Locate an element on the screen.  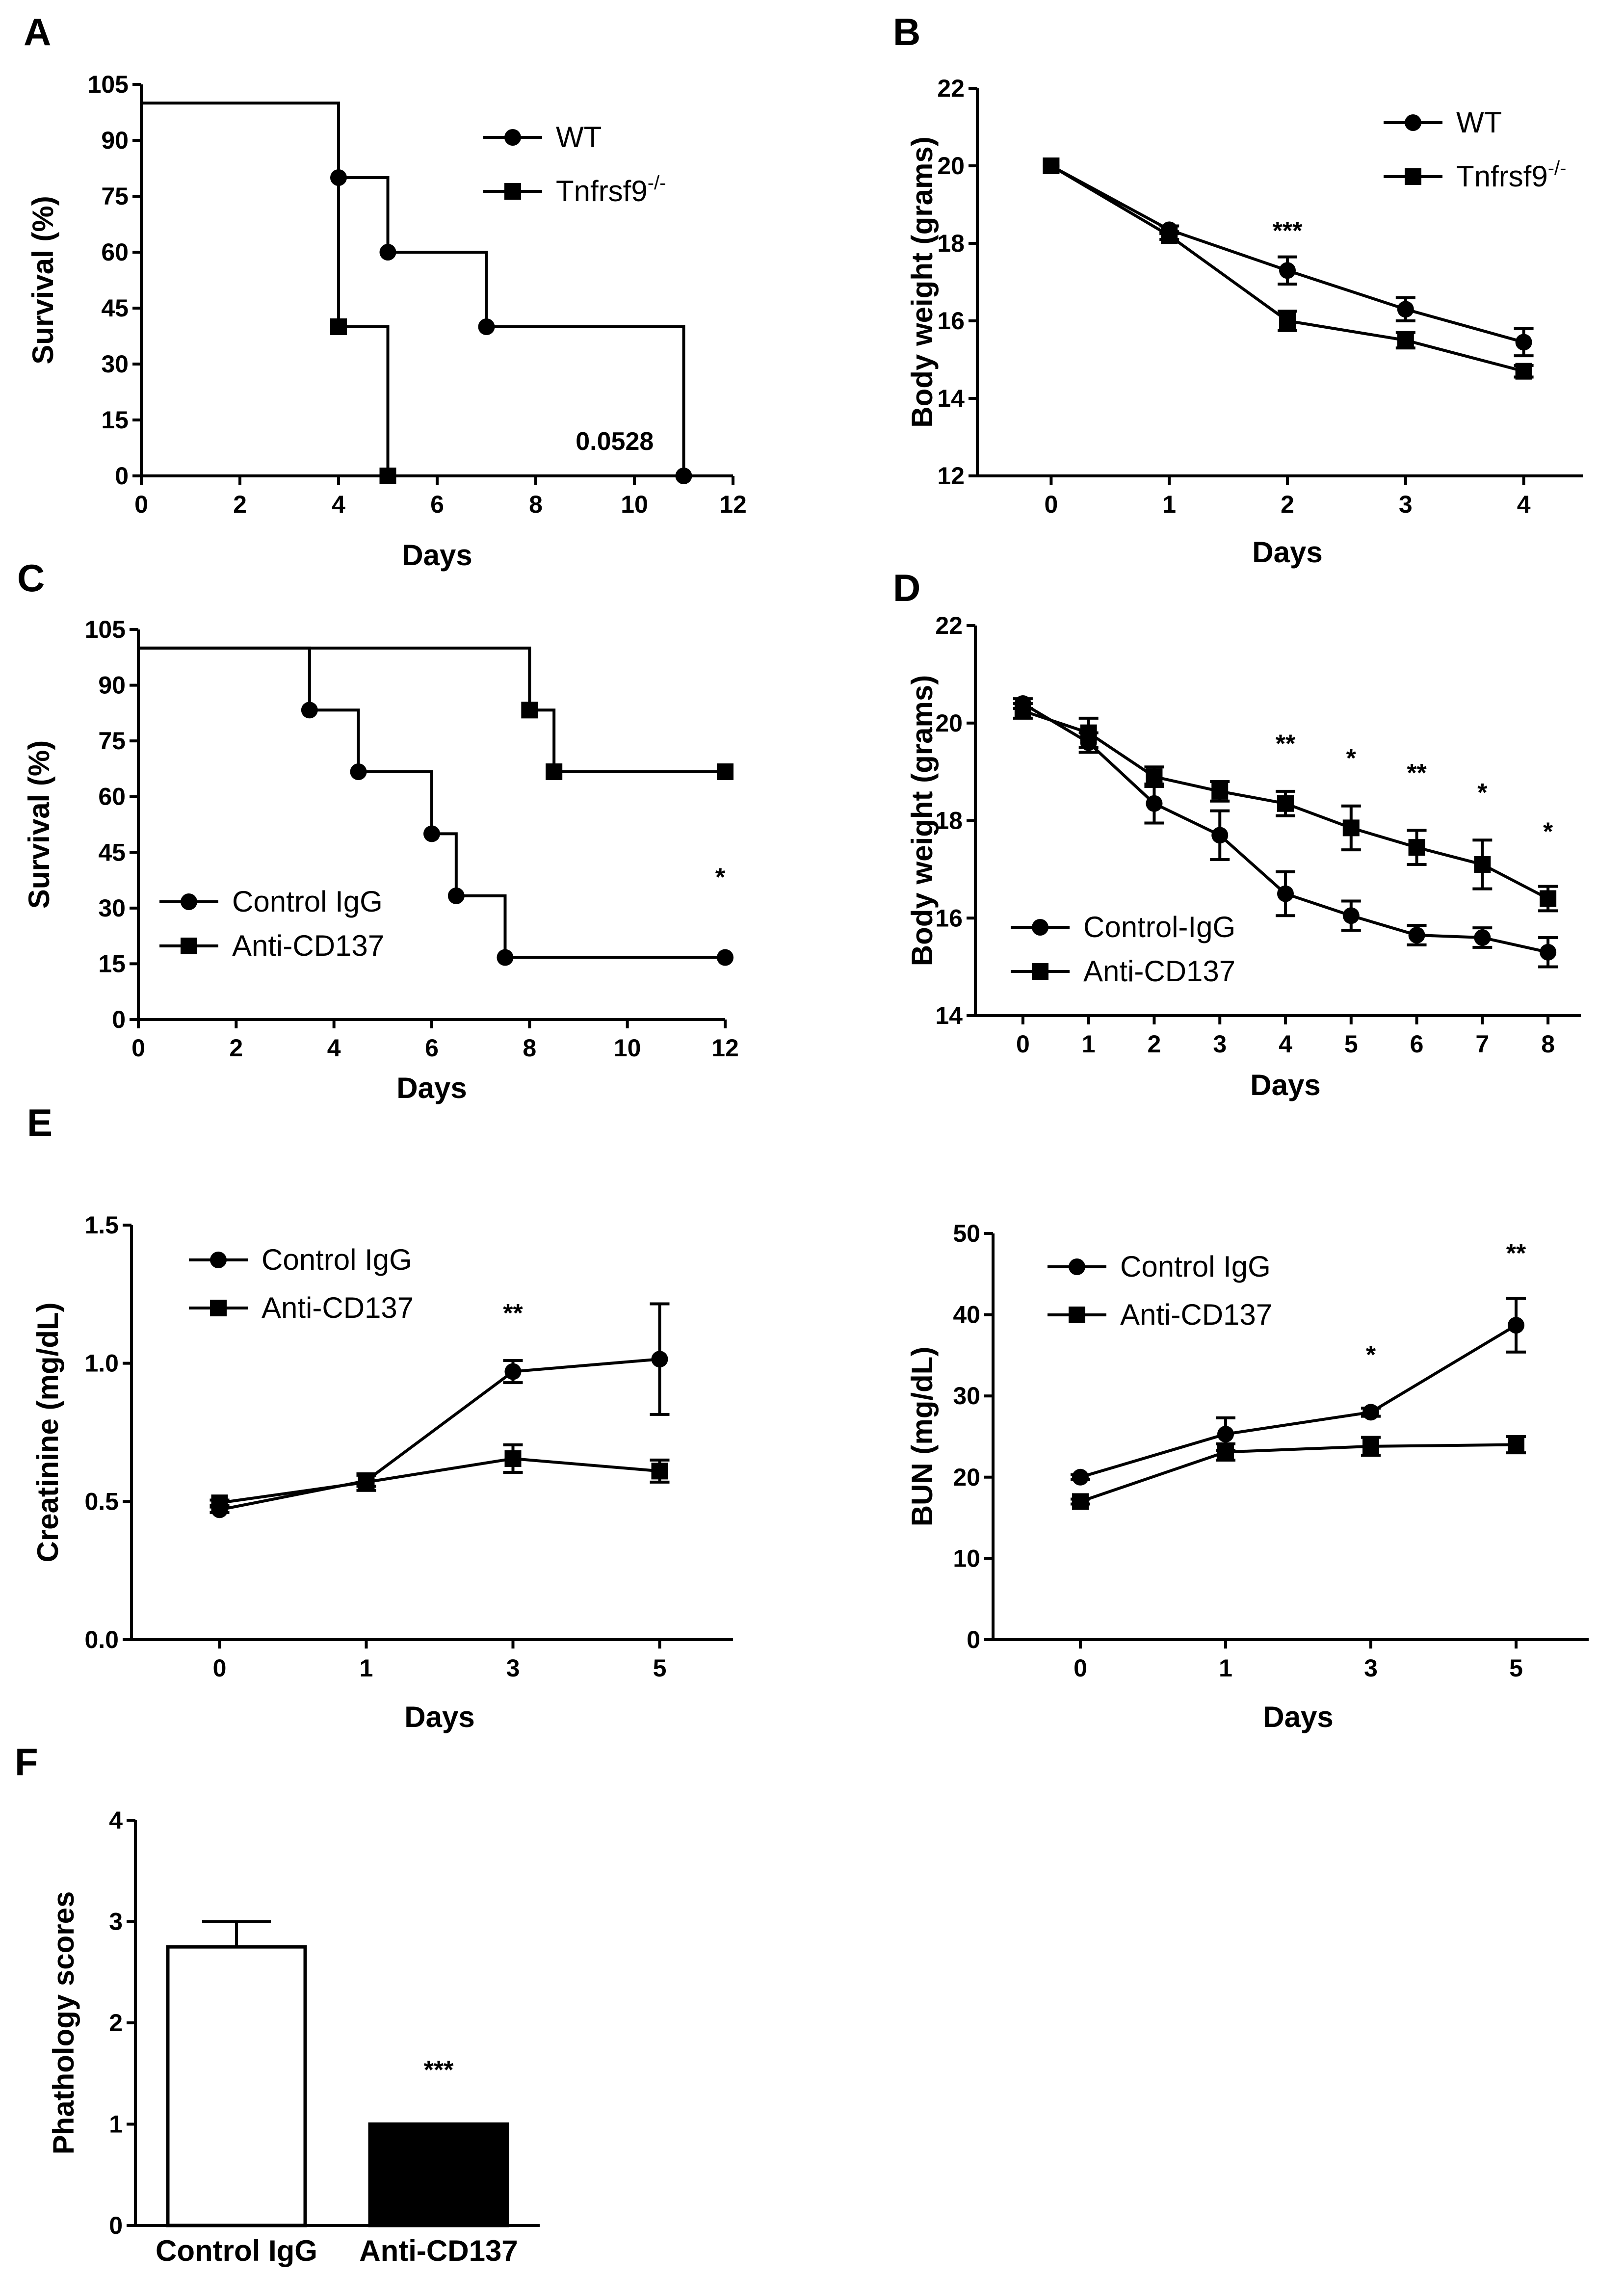
y-tick-label: 2 is located at coordinates (116, 2023).